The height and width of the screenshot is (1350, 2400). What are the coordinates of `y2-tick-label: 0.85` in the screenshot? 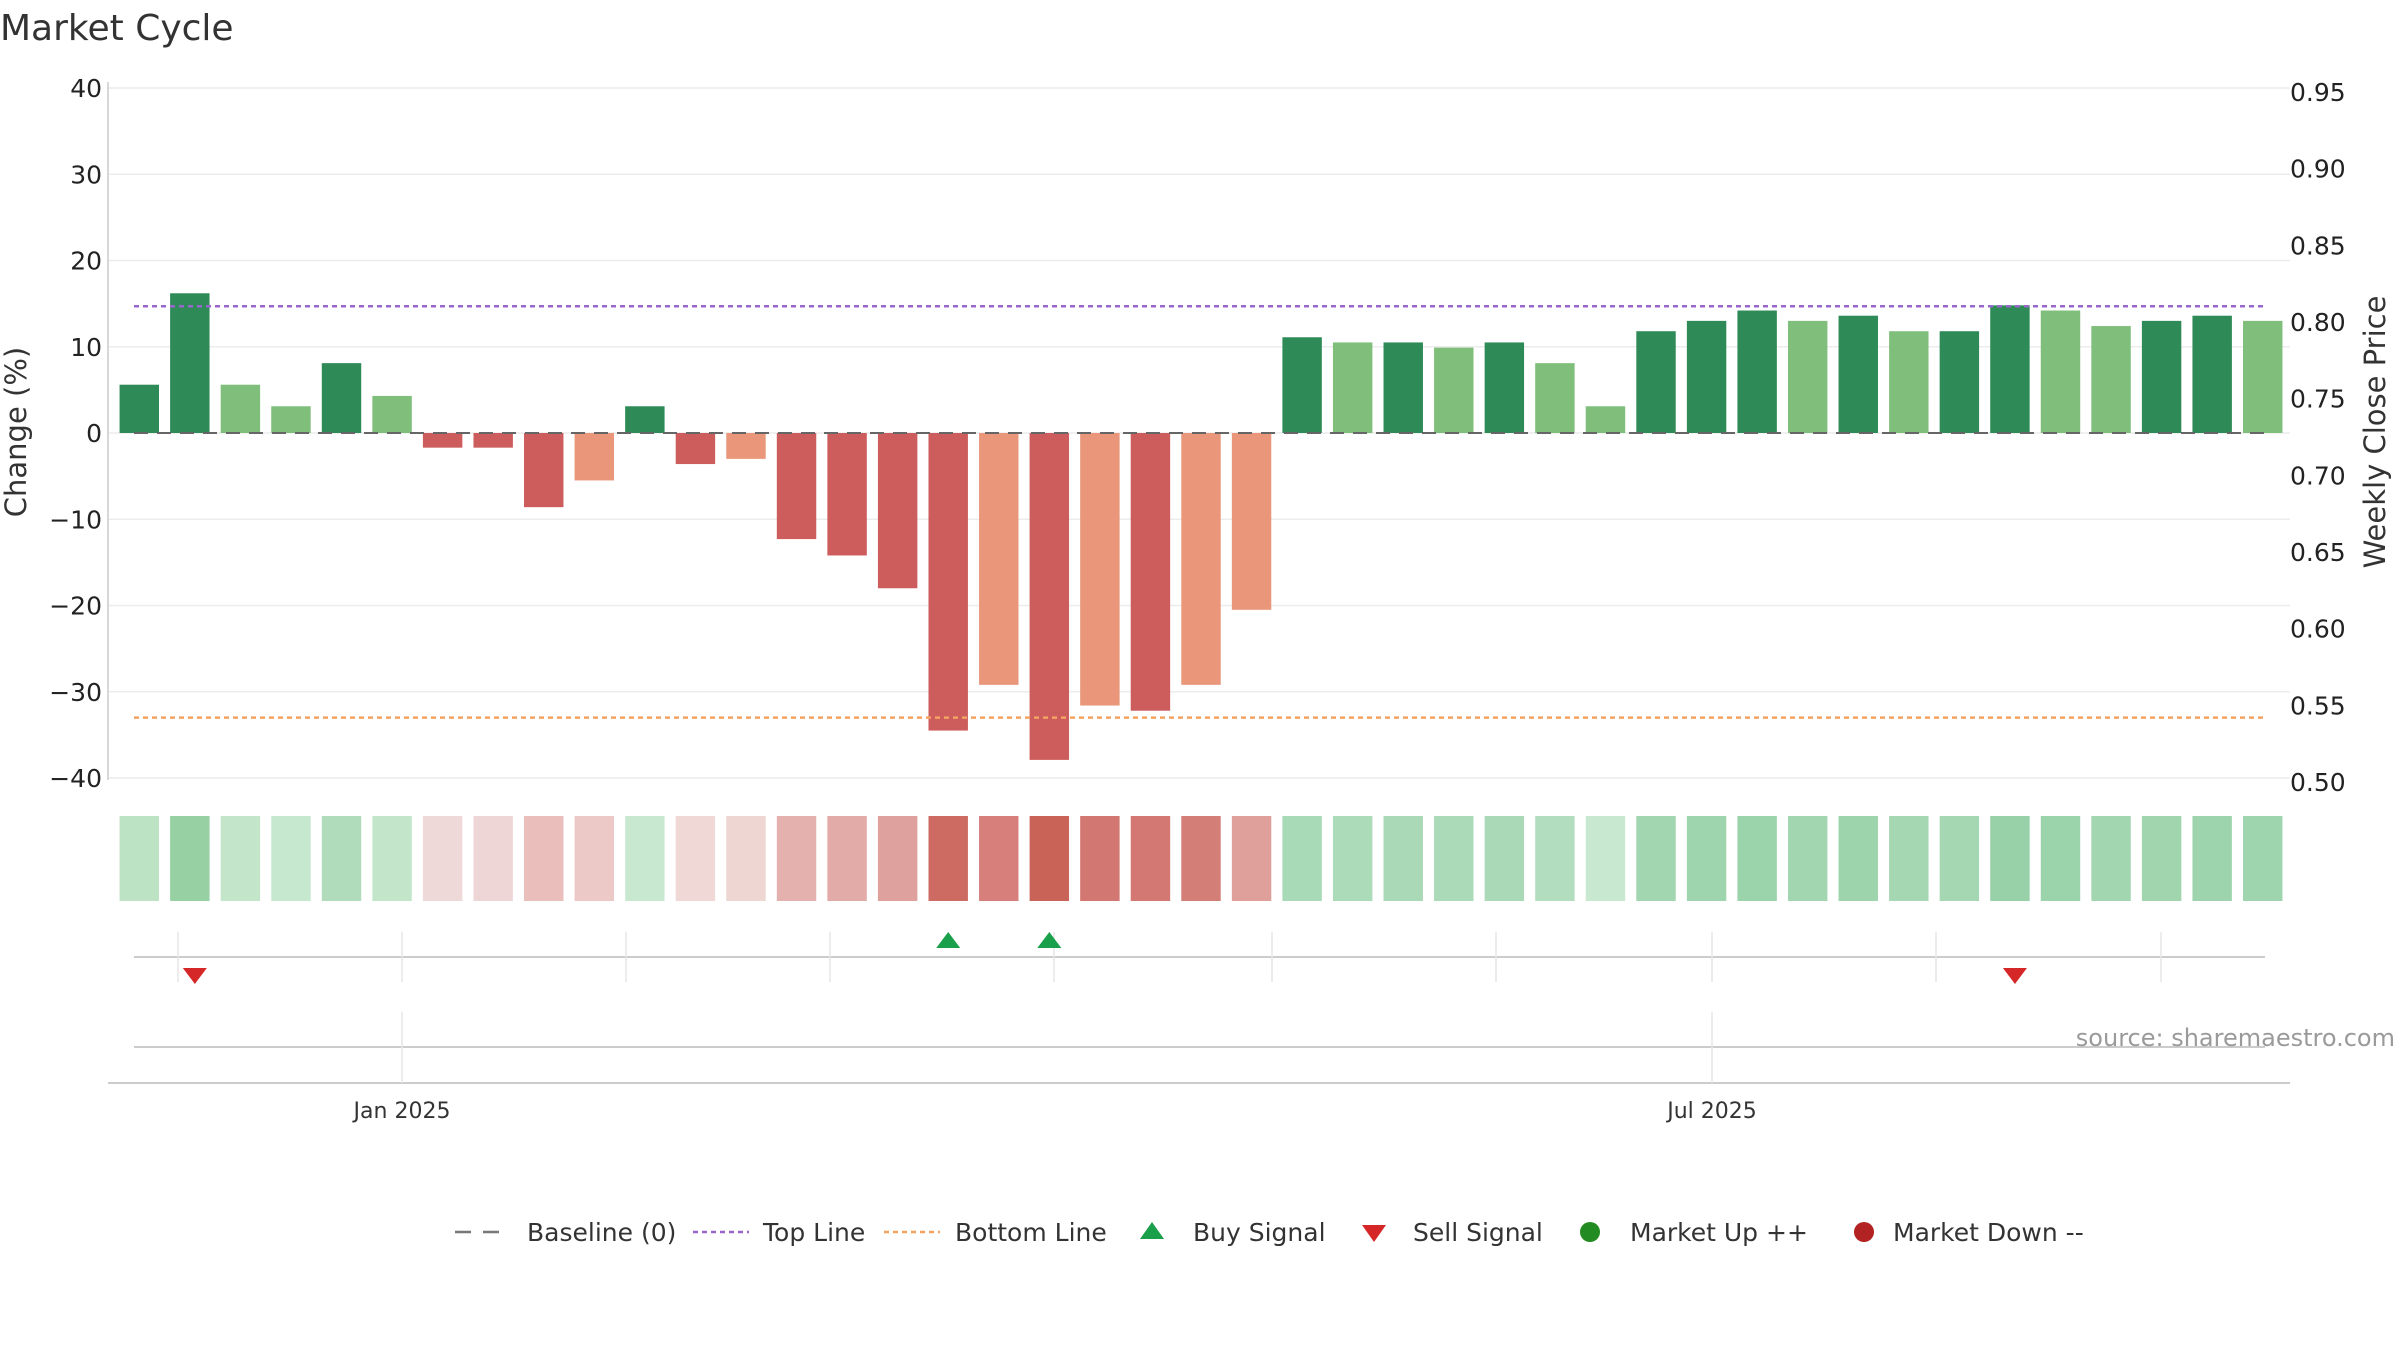 It's located at (2318, 245).